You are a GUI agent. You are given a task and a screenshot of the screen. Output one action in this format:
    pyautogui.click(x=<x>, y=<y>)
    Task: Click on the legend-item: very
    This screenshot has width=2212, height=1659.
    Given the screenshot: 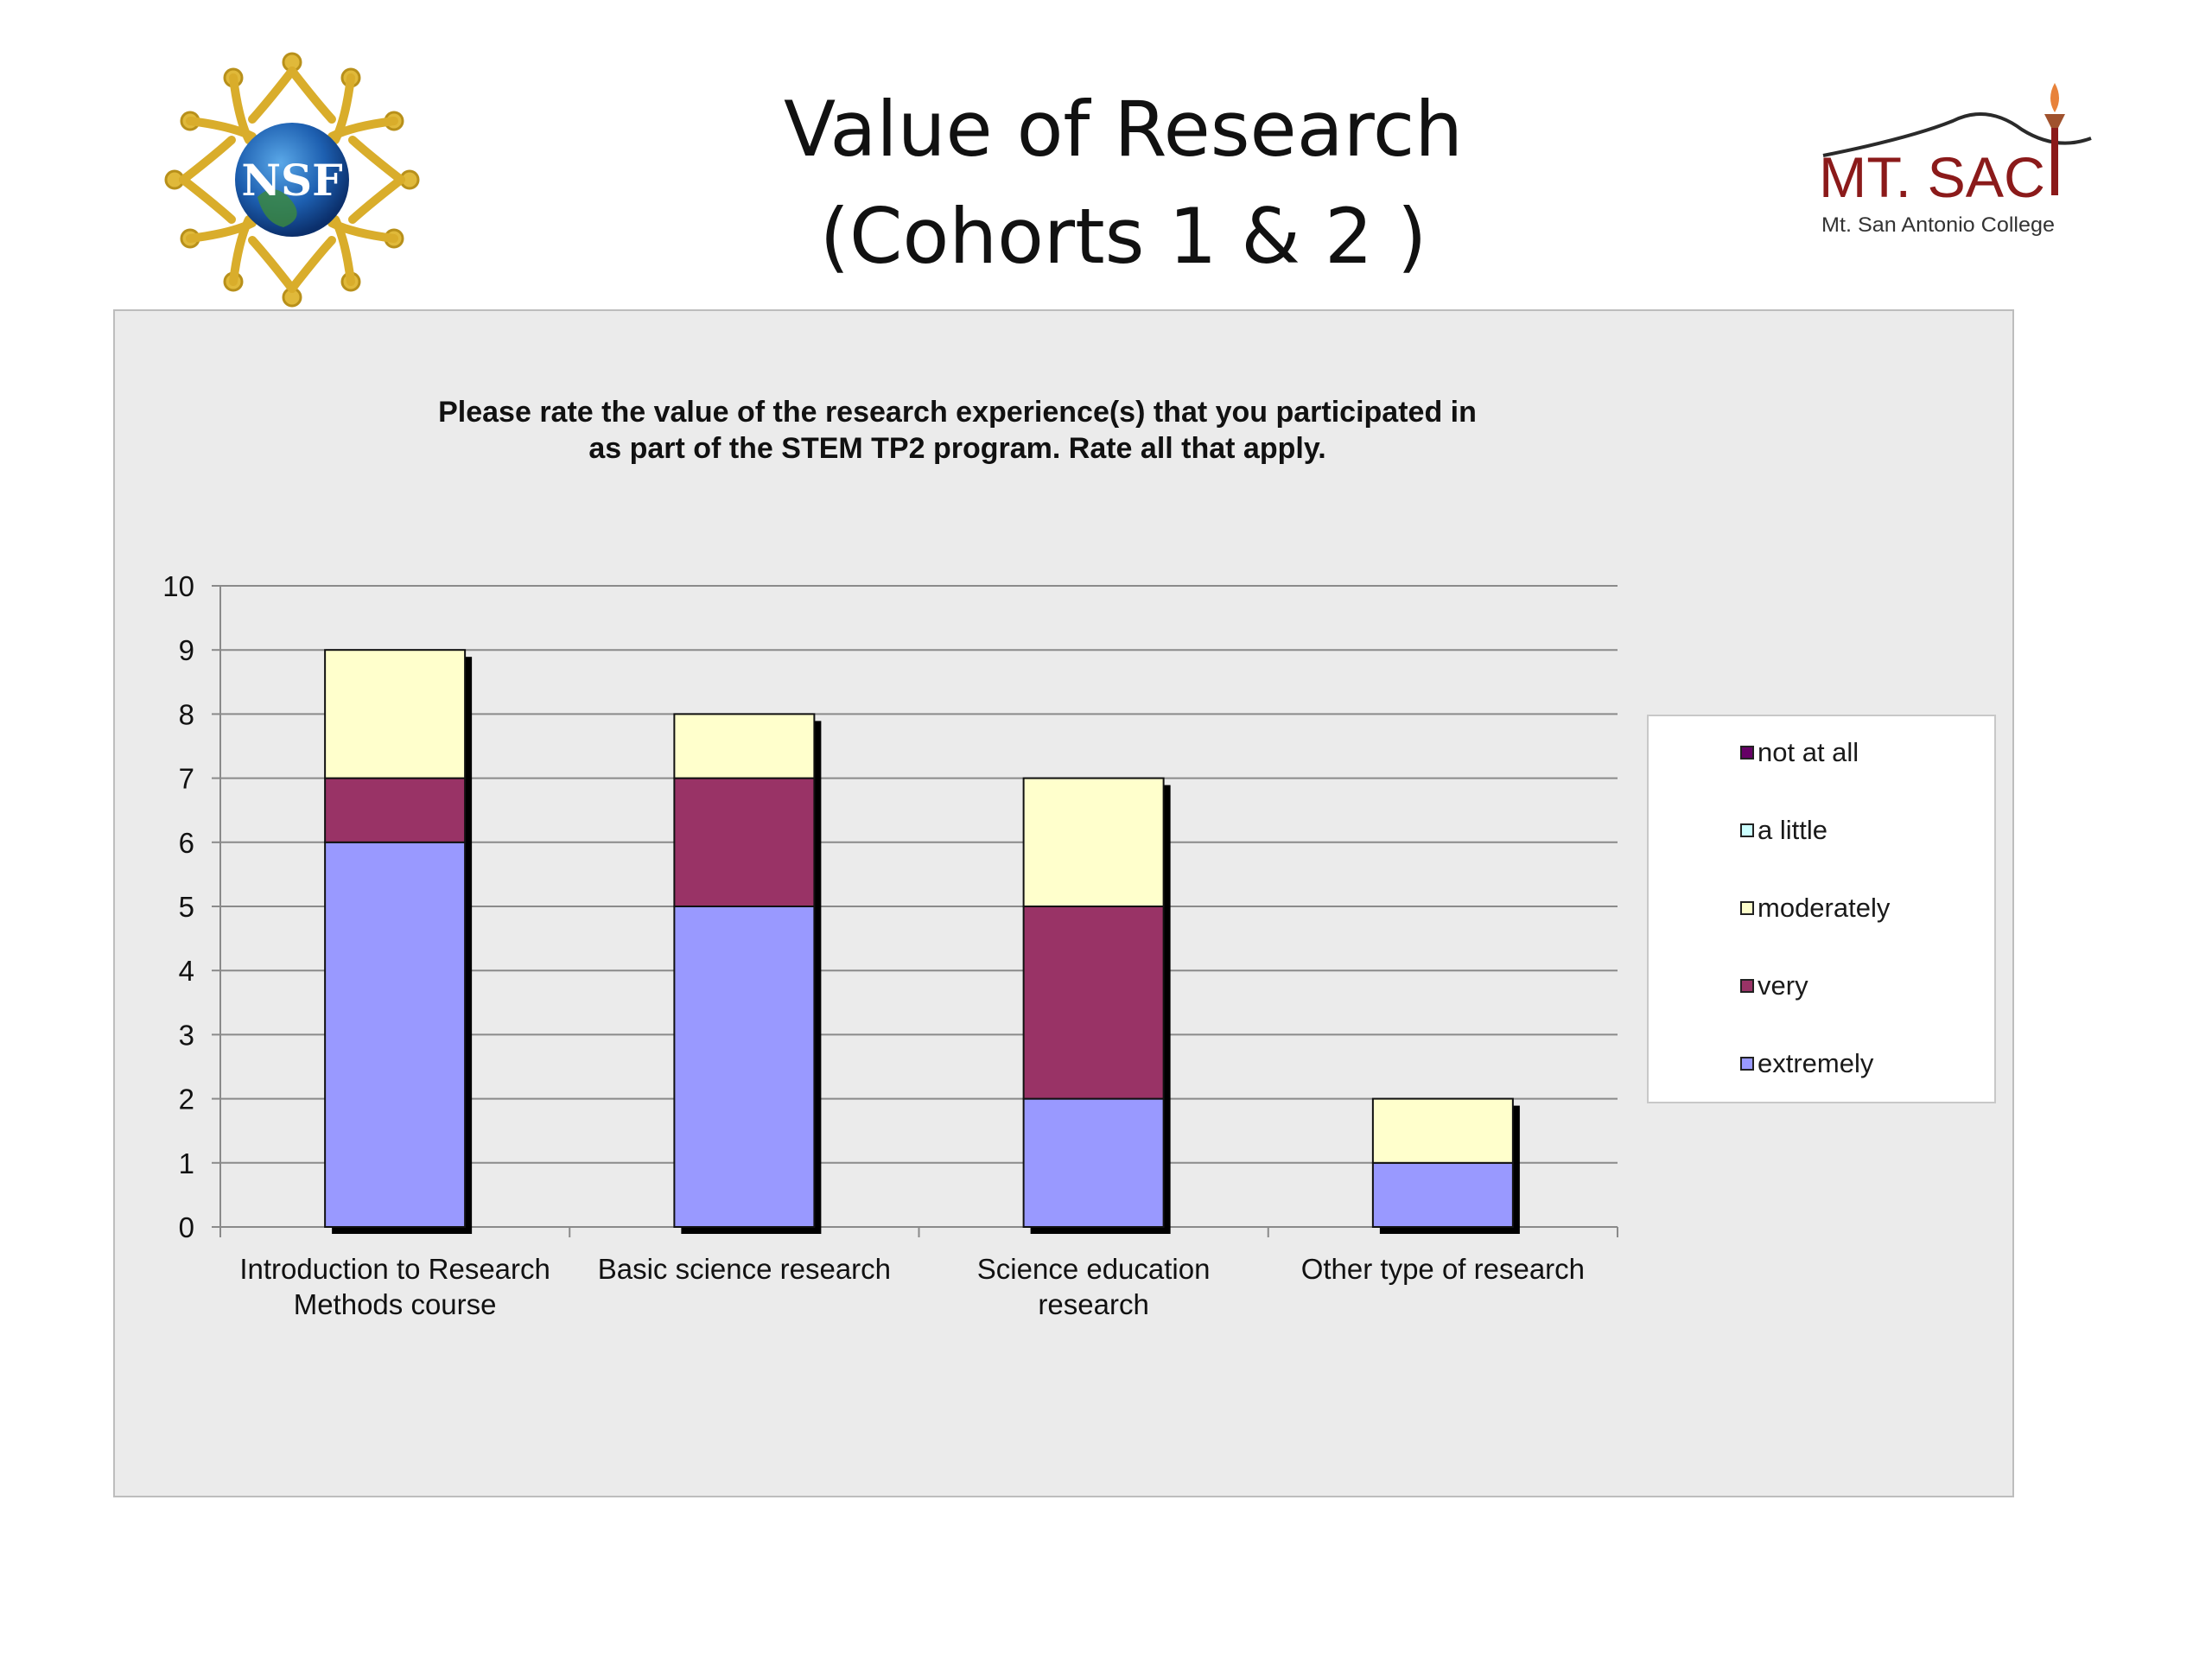 What is the action you would take?
    pyautogui.click(x=1774, y=986)
    